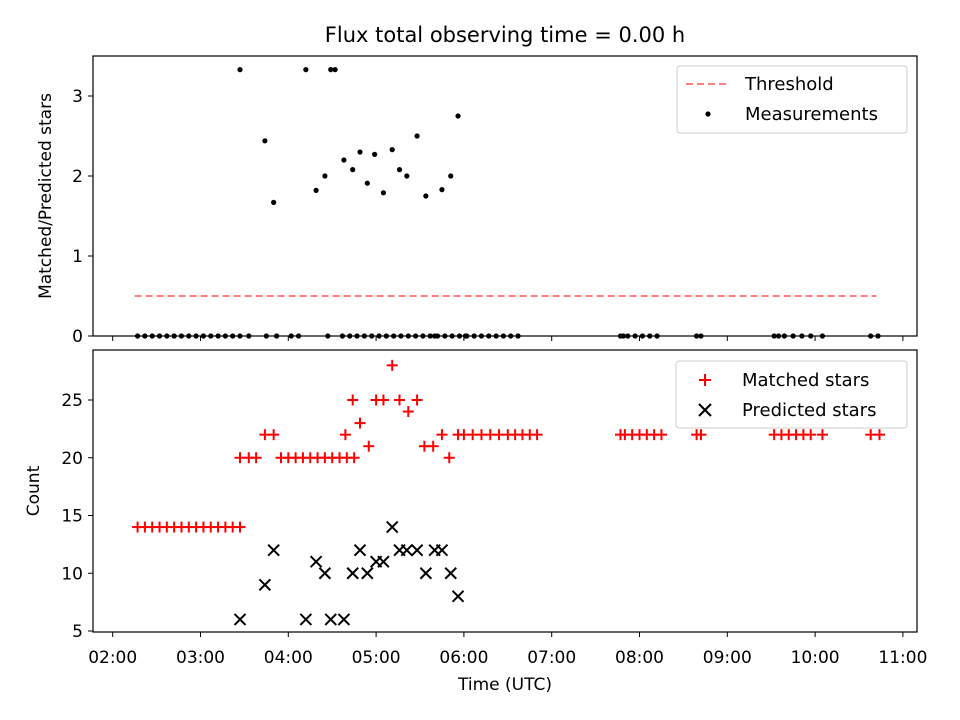 The height and width of the screenshot is (720, 960). I want to click on bottom-x-tick-label: 07:00, so click(551, 658).